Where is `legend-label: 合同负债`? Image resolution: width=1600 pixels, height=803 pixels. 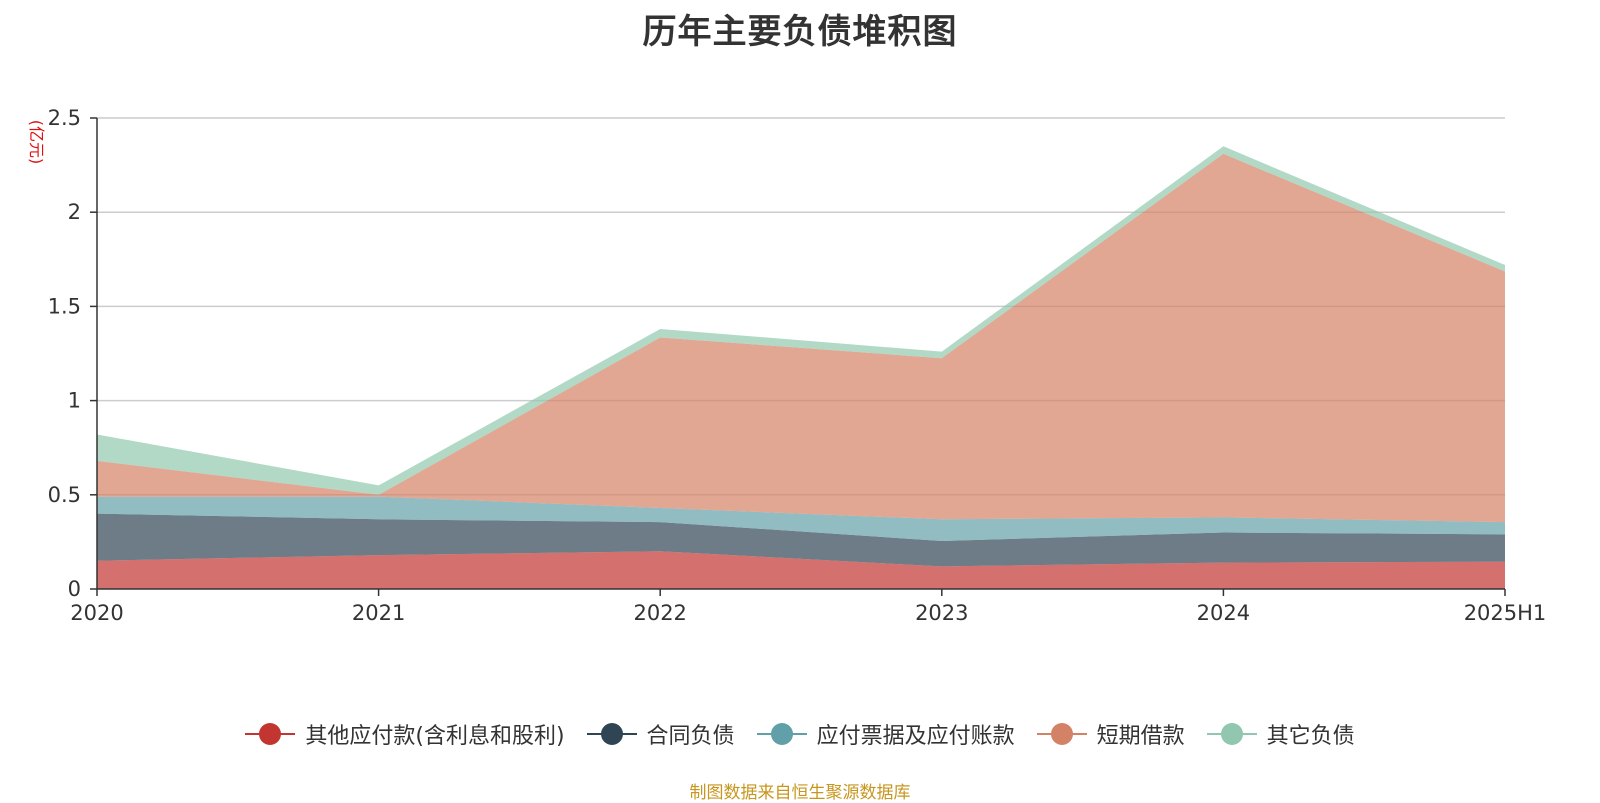 legend-label: 合同负债 is located at coordinates (690, 736).